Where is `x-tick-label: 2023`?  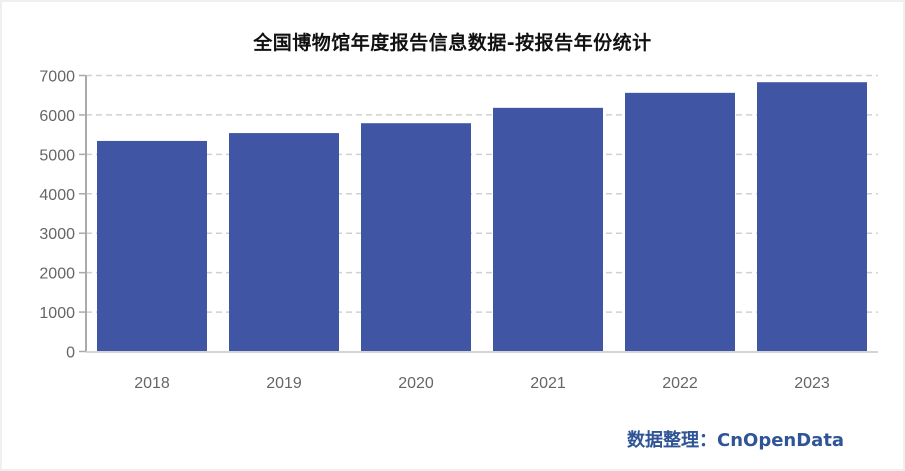
x-tick-label: 2023 is located at coordinates (812, 383).